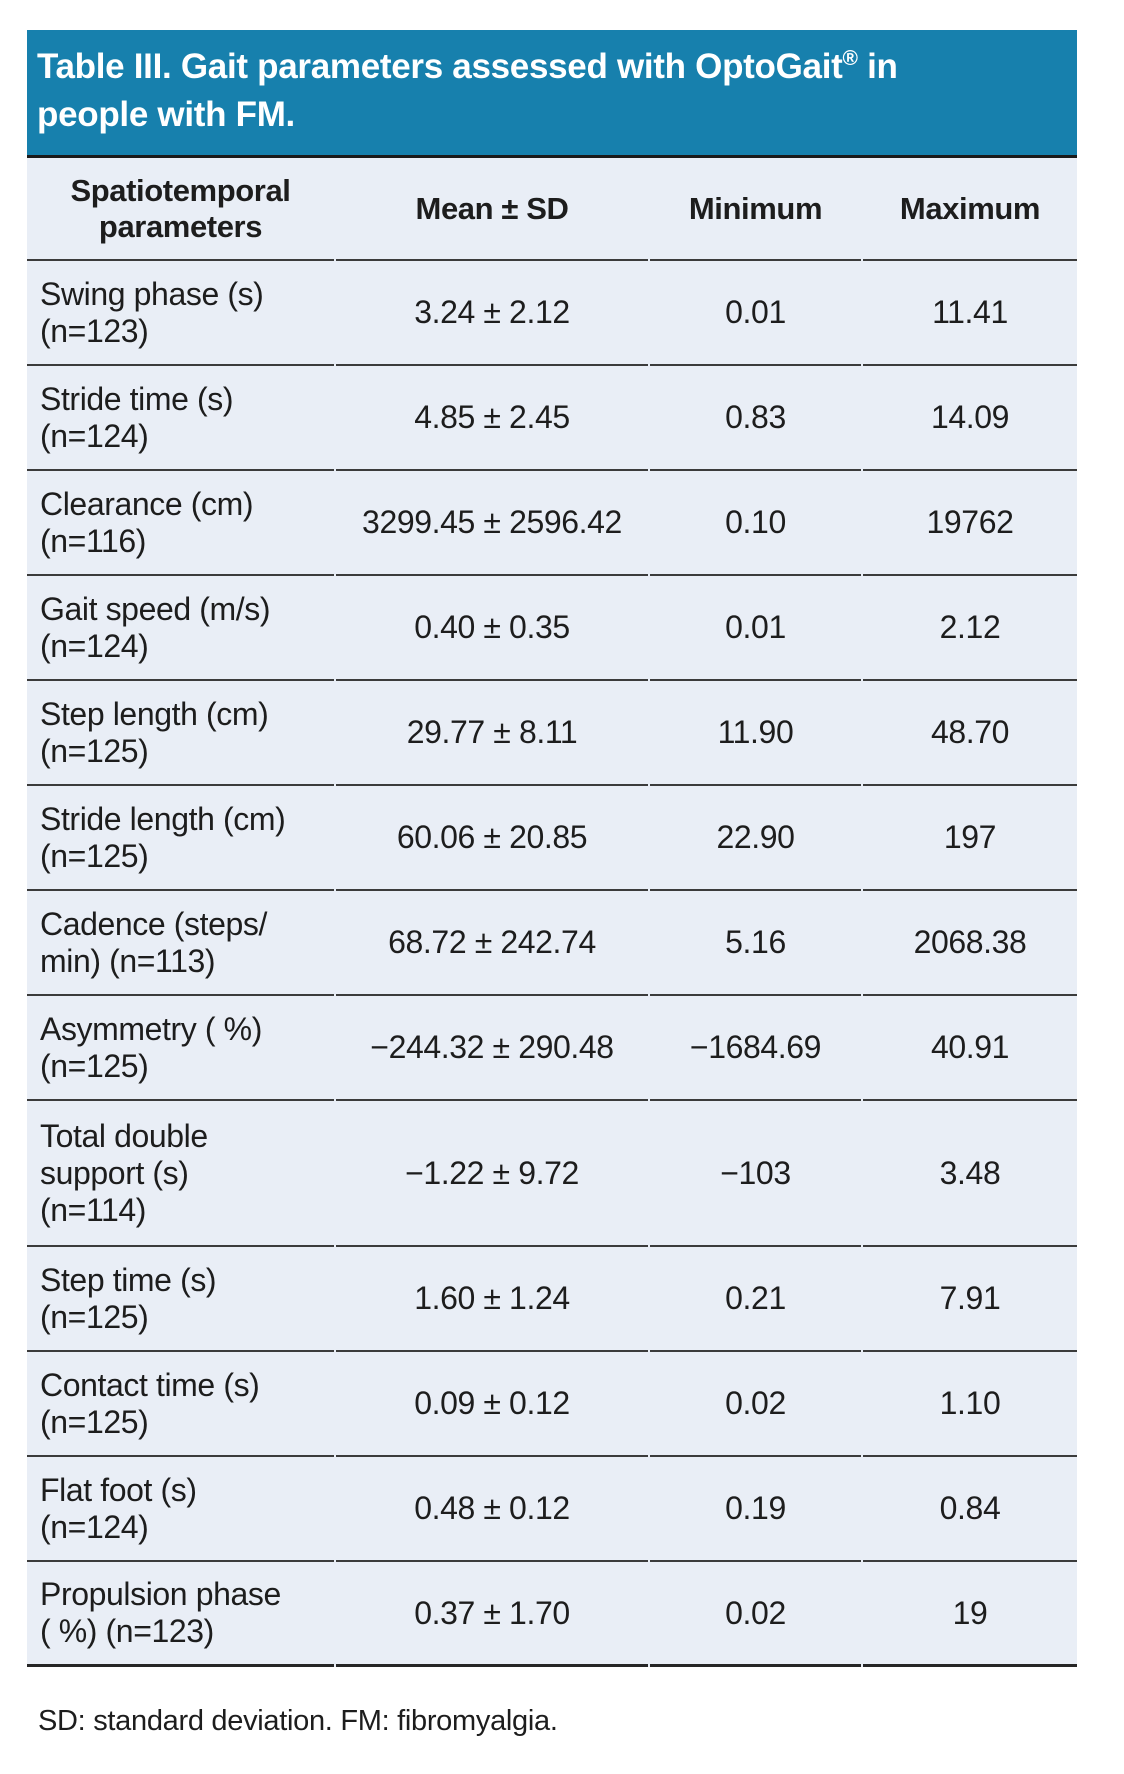  Describe the element at coordinates (970, 838) in the screenshot. I see `maximum-cell: 197` at that location.